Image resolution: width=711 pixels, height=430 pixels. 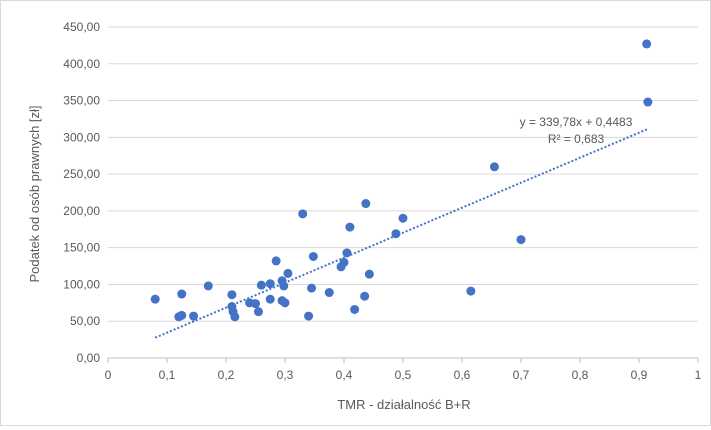 What do you see at coordinates (85, 321) in the screenshot?
I see `y-tick-label: 50,00` at bounding box center [85, 321].